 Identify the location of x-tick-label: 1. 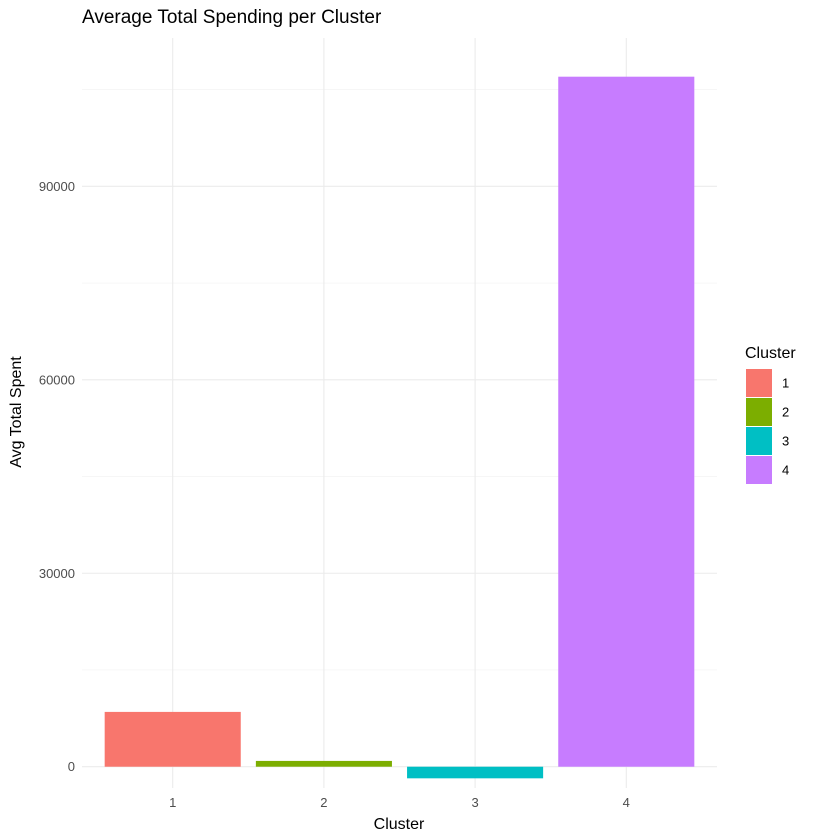
(172, 802).